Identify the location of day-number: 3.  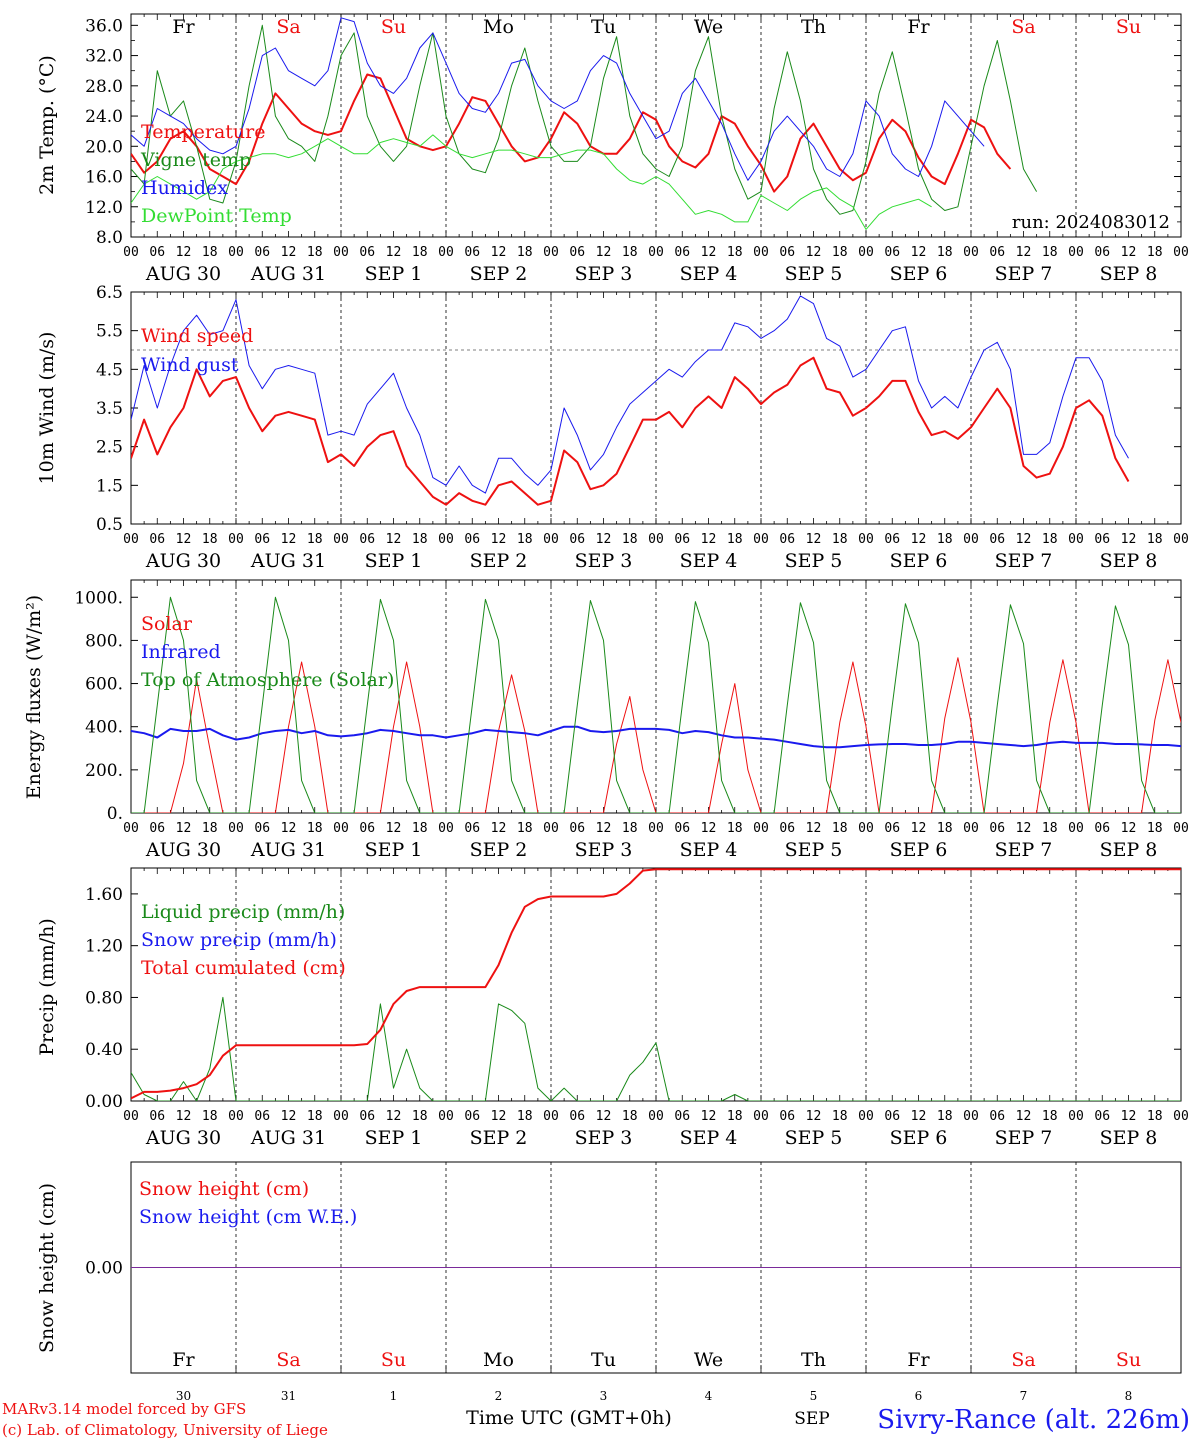
(604, 1396).